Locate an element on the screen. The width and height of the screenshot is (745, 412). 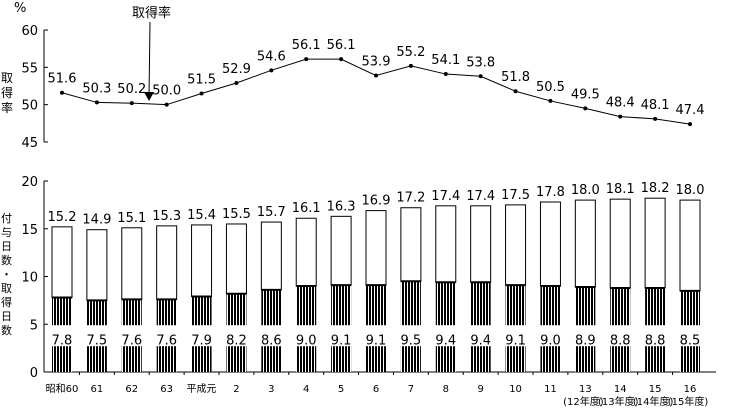
x-sub-label: (14年度) is located at coordinates (653, 401).